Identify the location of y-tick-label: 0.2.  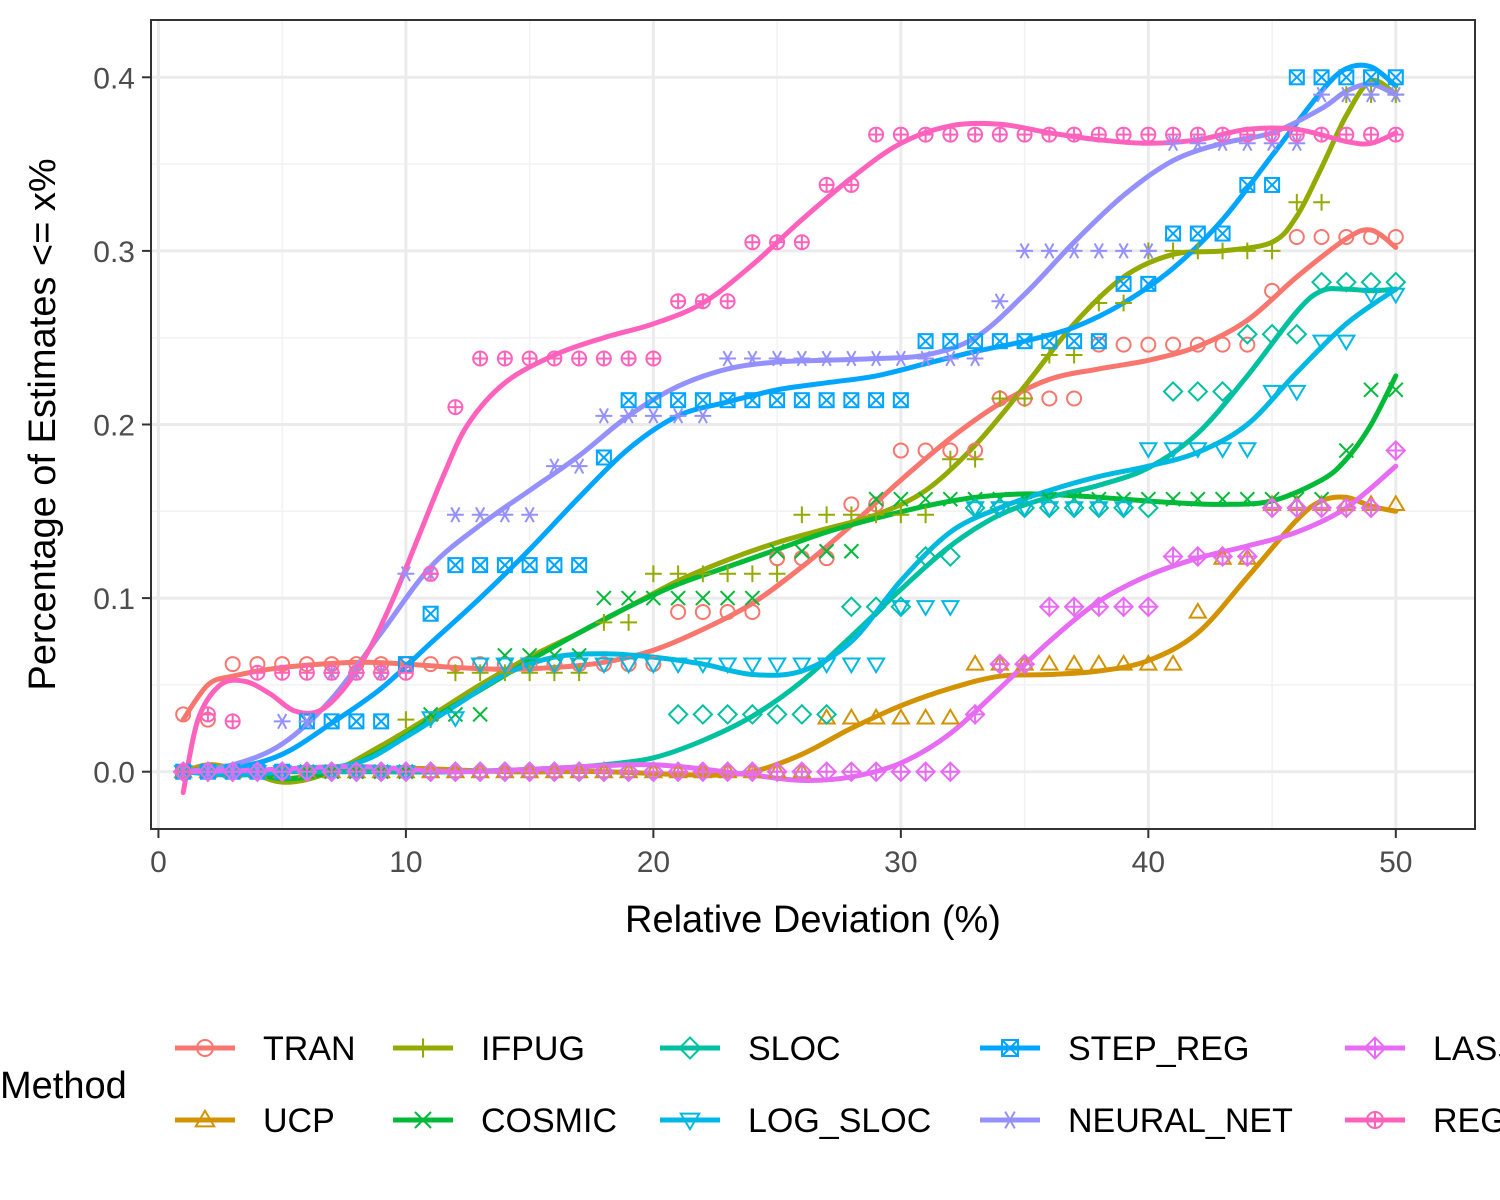
(114, 426).